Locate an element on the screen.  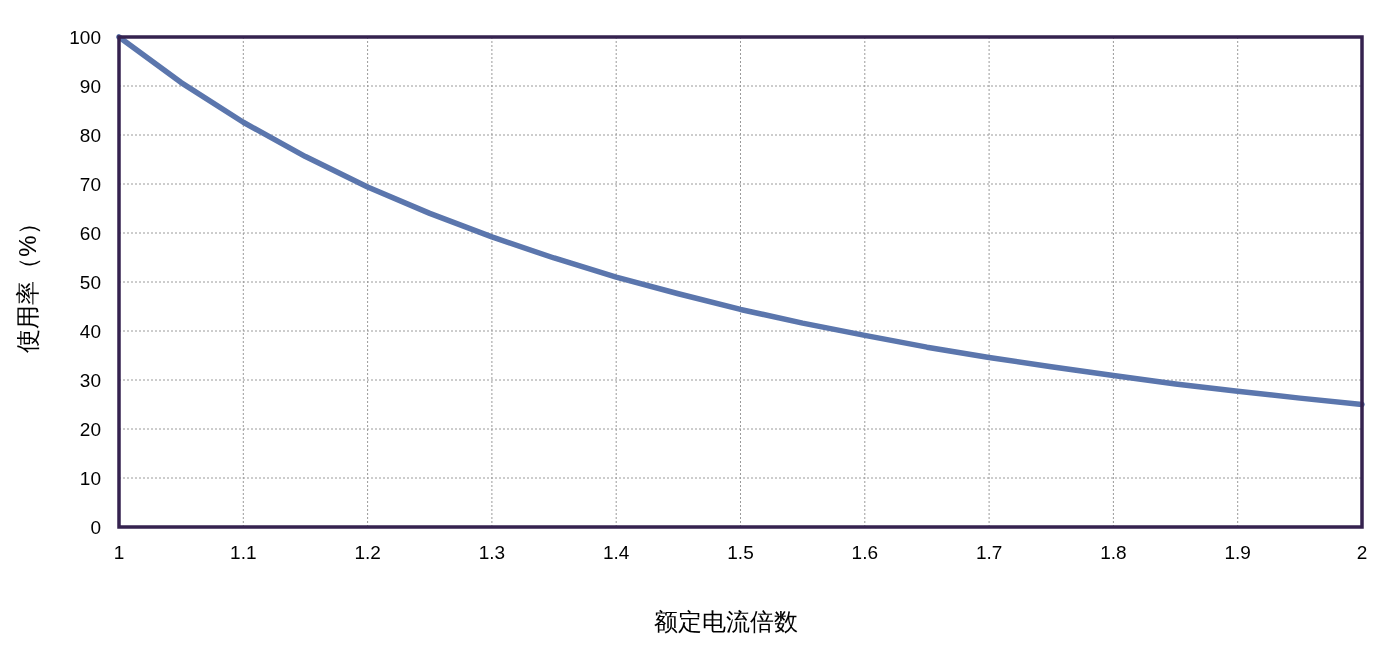
x-tick-label: 1.5 is located at coordinates (740, 552).